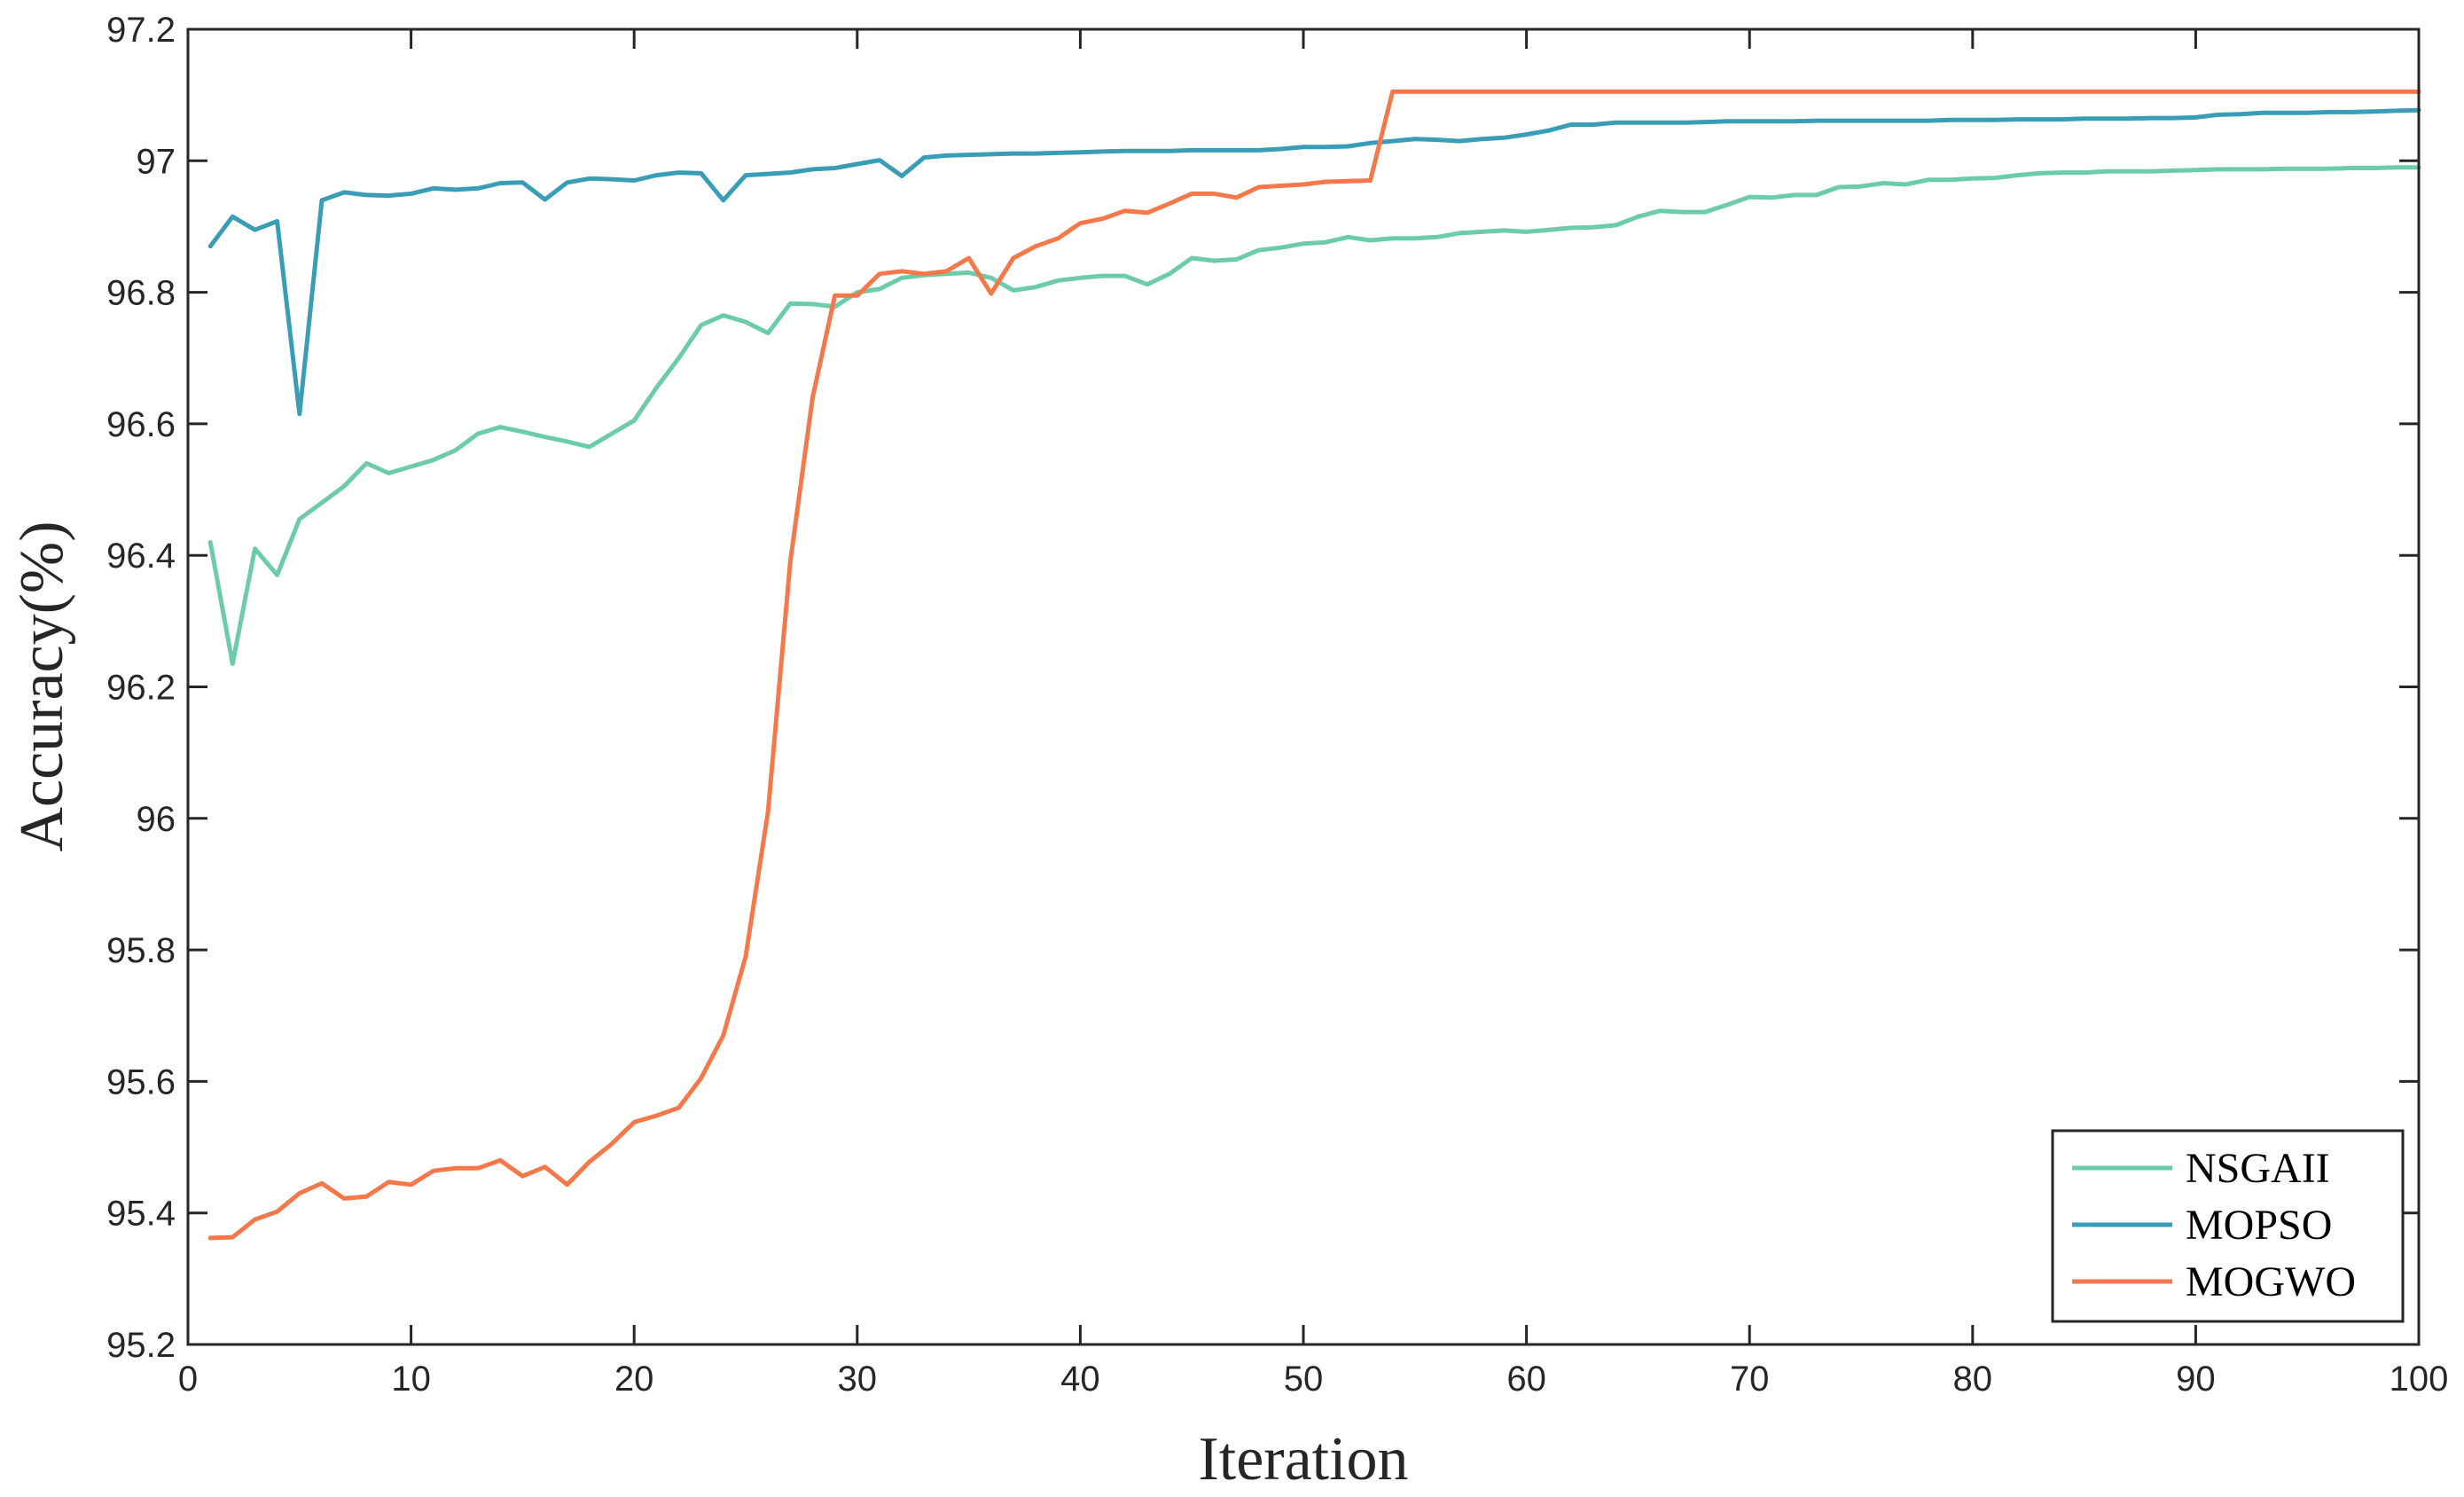  Describe the element at coordinates (1526, 1380) in the screenshot. I see `x-tick-label: 60` at that location.